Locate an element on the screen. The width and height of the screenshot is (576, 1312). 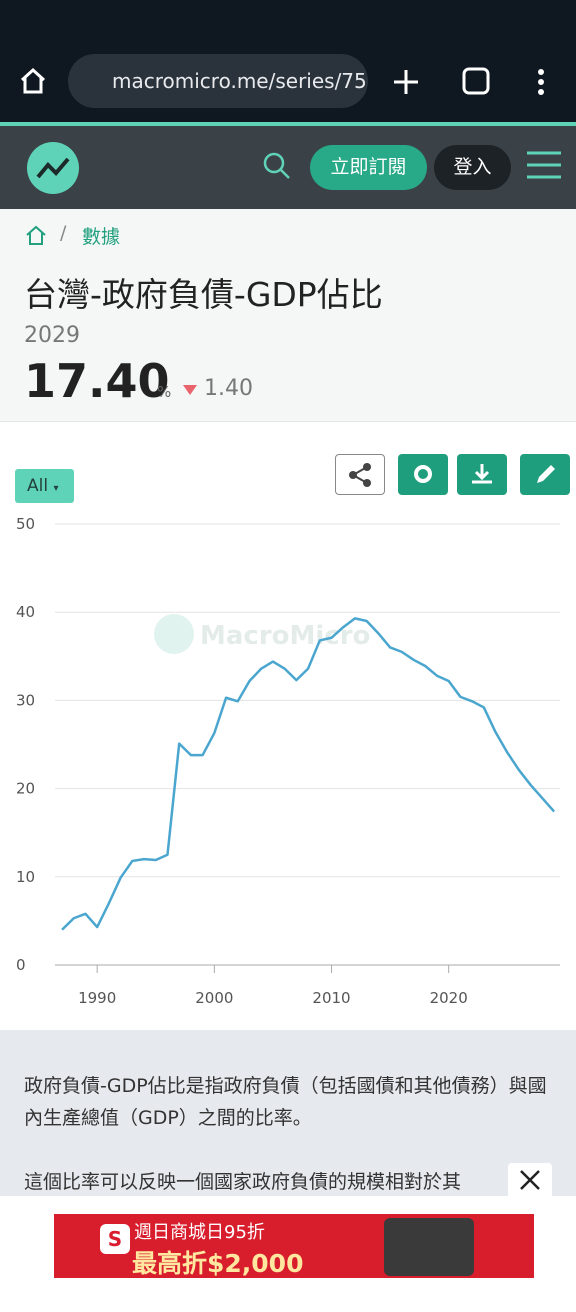
share-button is located at coordinates (360, 474).